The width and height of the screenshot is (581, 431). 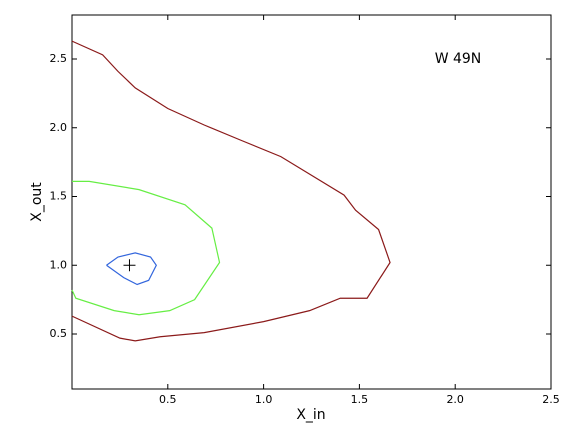 I want to click on x-tick-label: 2.5, so click(x=551, y=399).